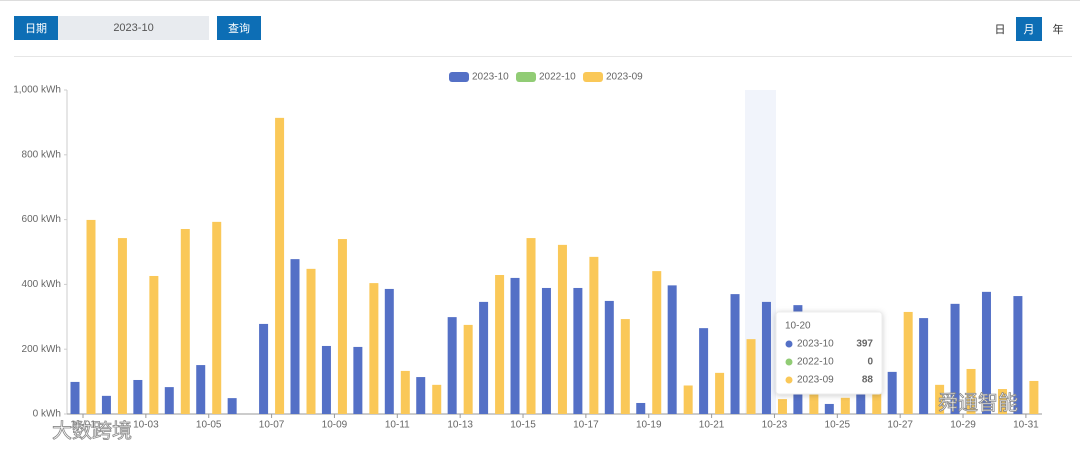 The image size is (1080, 452). What do you see at coordinates (146, 425) in the screenshot?
I see `x-tick-label: 10-03` at bounding box center [146, 425].